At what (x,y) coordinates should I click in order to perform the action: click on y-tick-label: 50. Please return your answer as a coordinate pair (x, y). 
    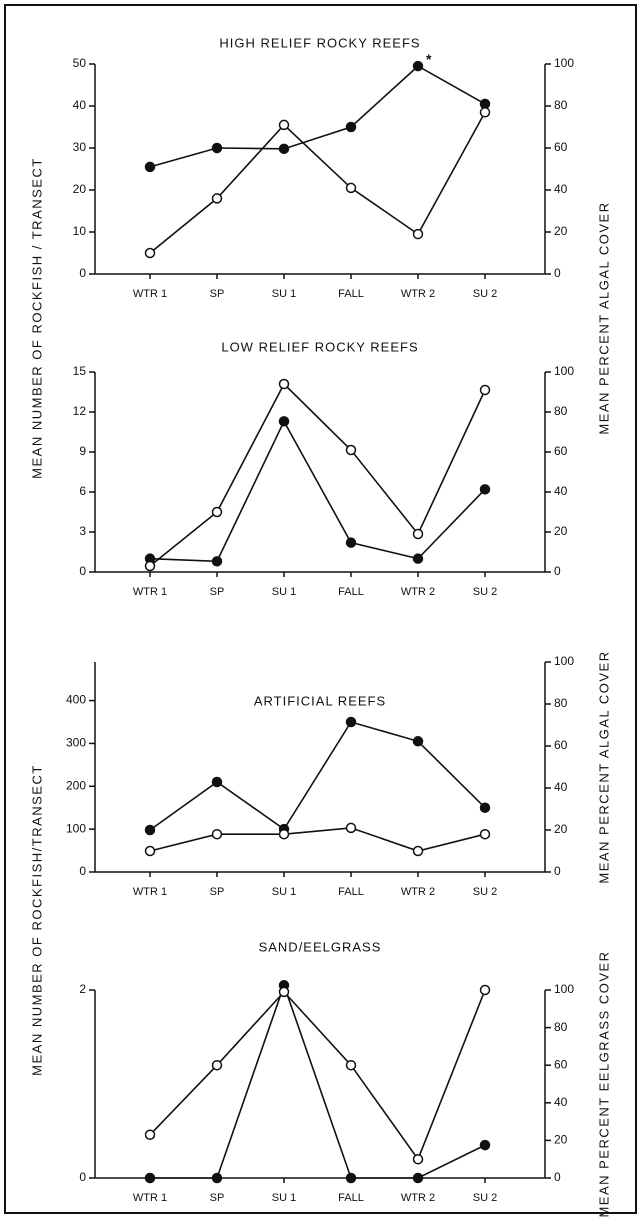
    Looking at the image, I should click on (80, 63).